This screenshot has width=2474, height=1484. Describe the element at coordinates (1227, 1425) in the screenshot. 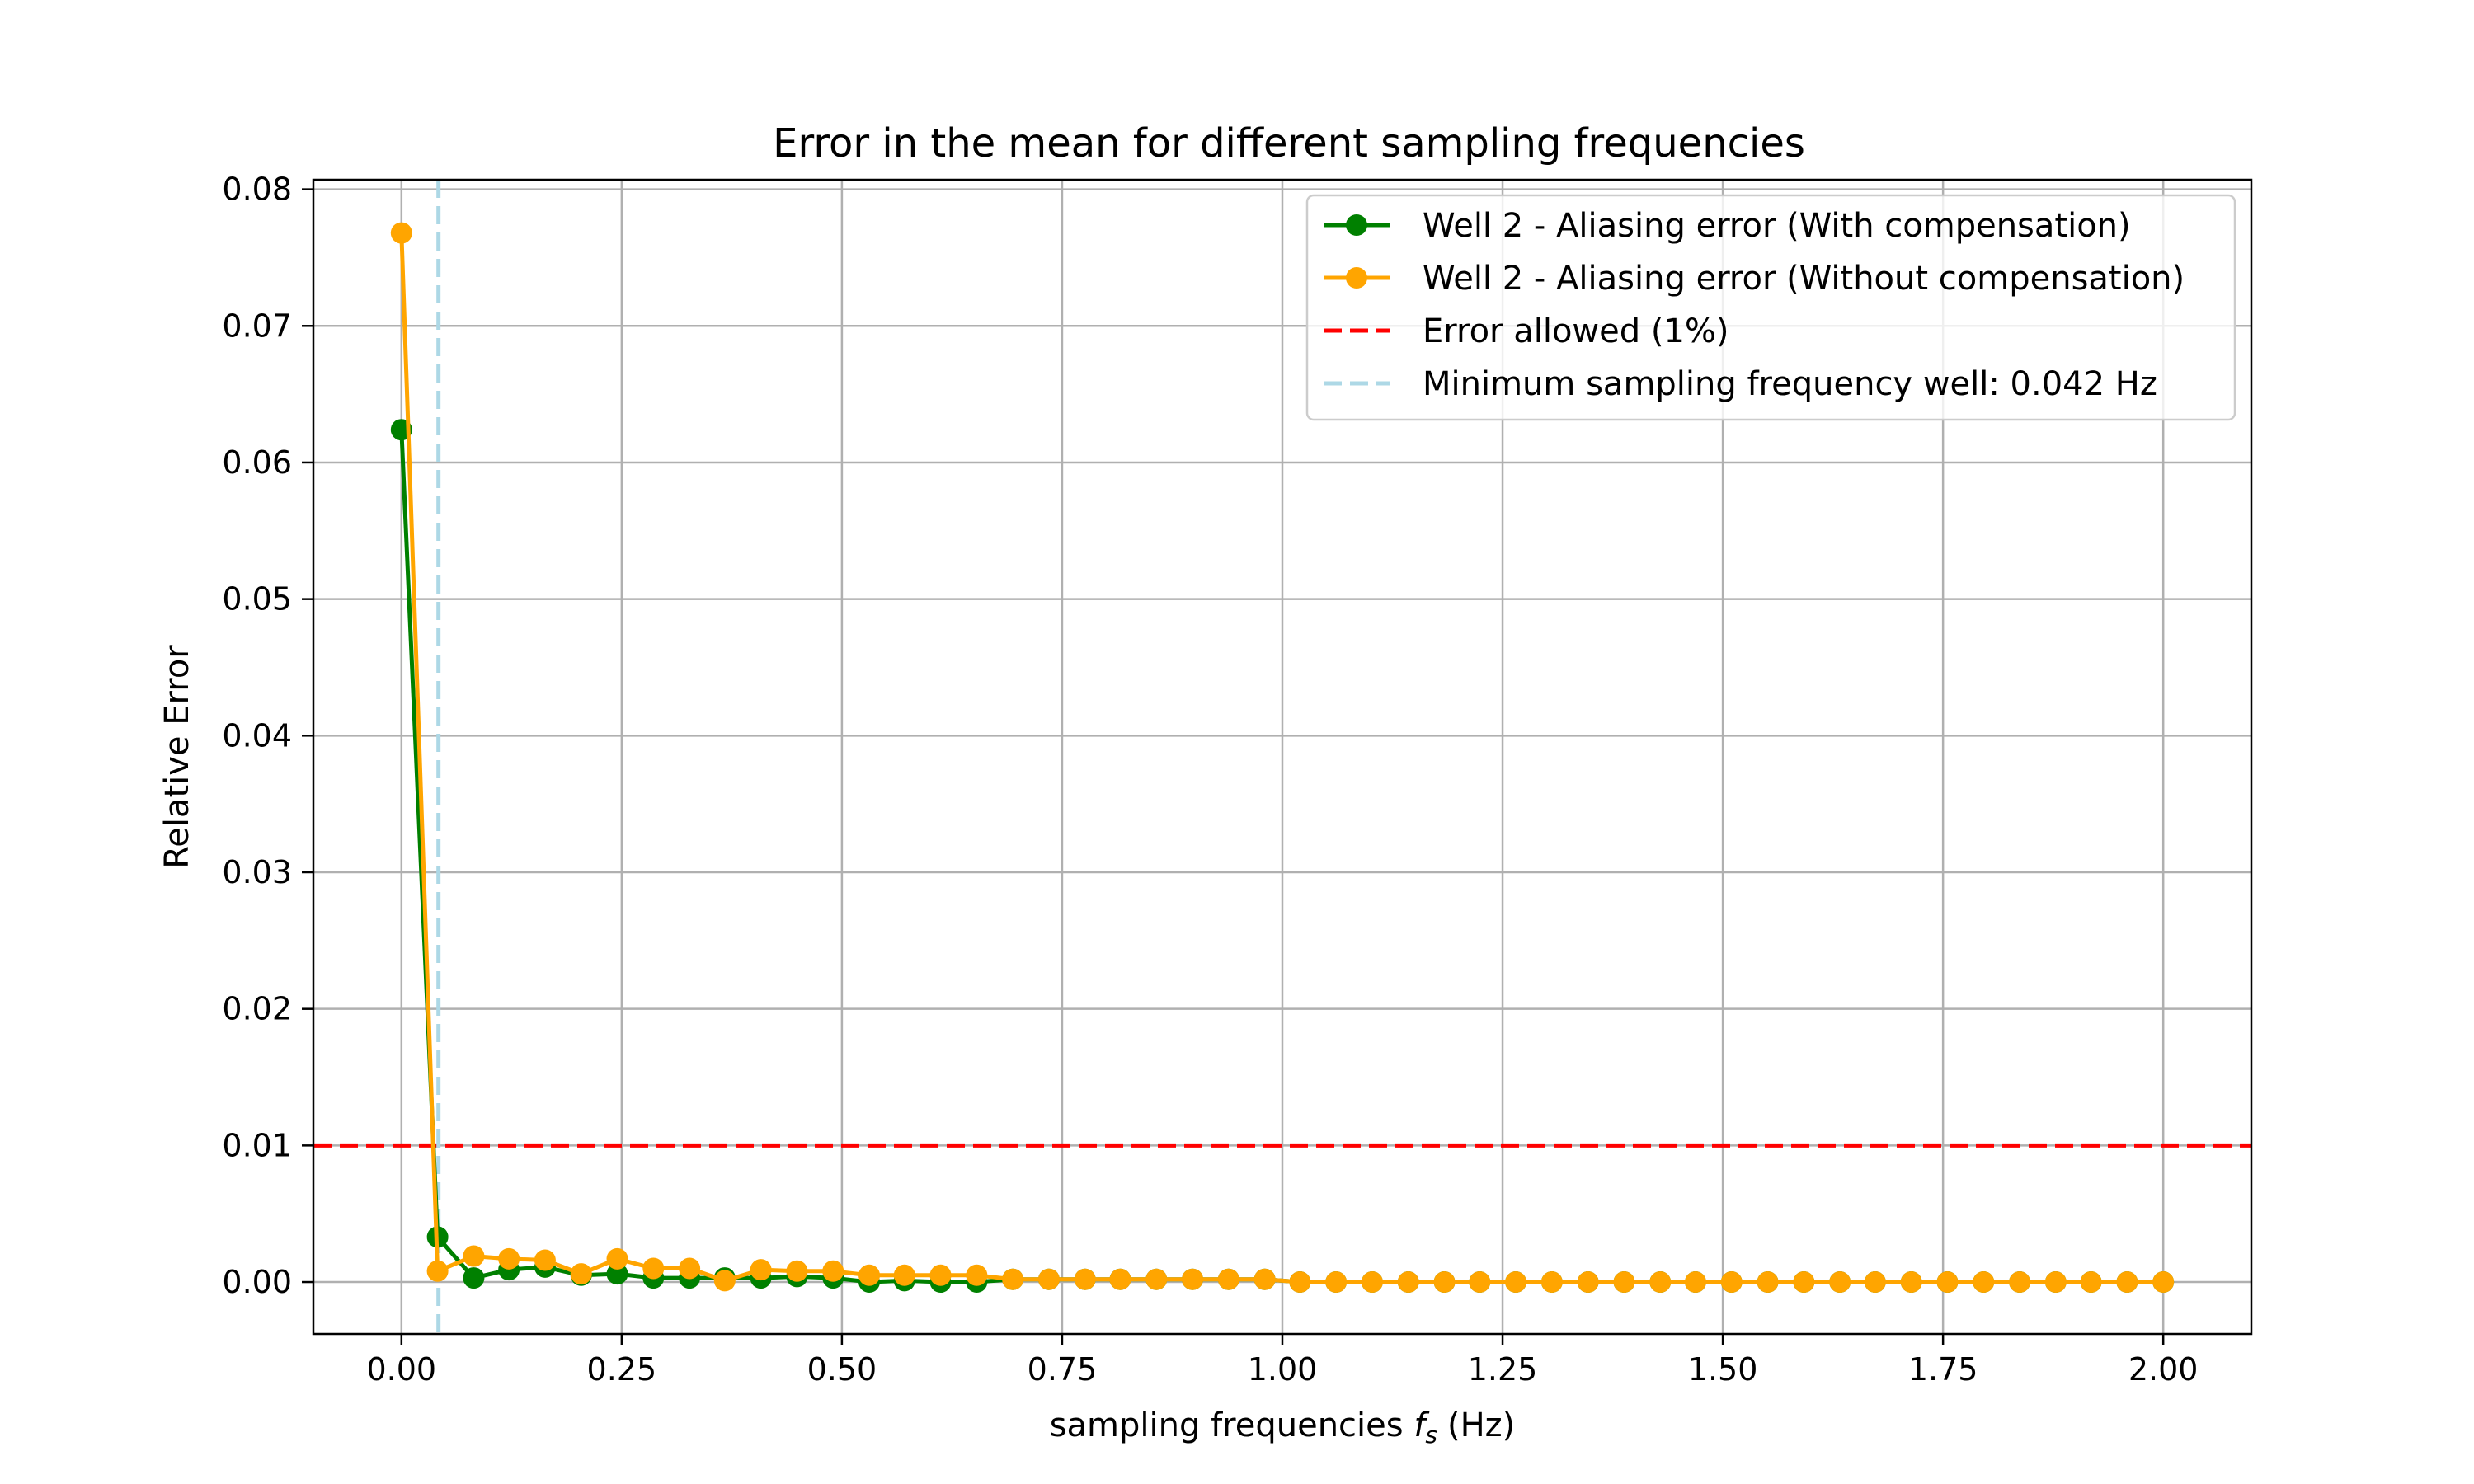

I see `x-axis-label: sampling frequencies` at that location.